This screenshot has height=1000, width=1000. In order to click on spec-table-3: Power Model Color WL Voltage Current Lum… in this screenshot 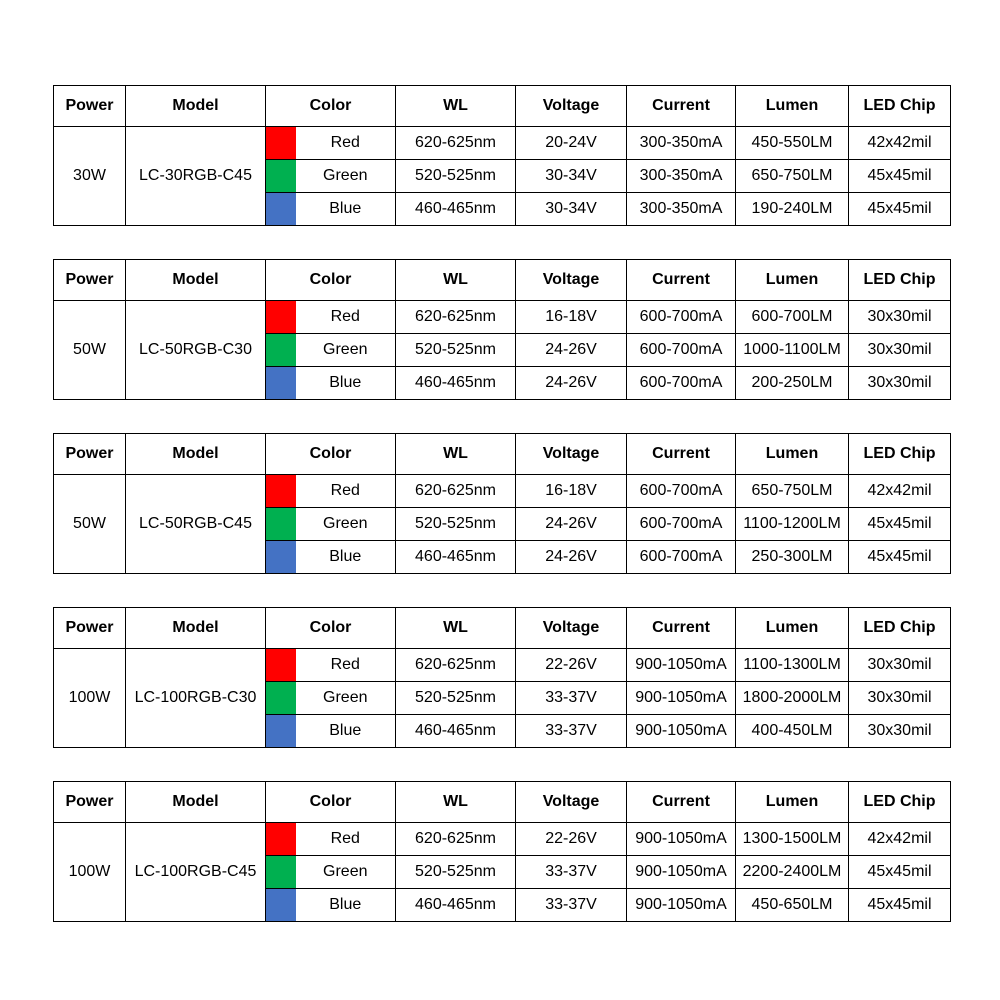, I will do `click(502, 503)`.